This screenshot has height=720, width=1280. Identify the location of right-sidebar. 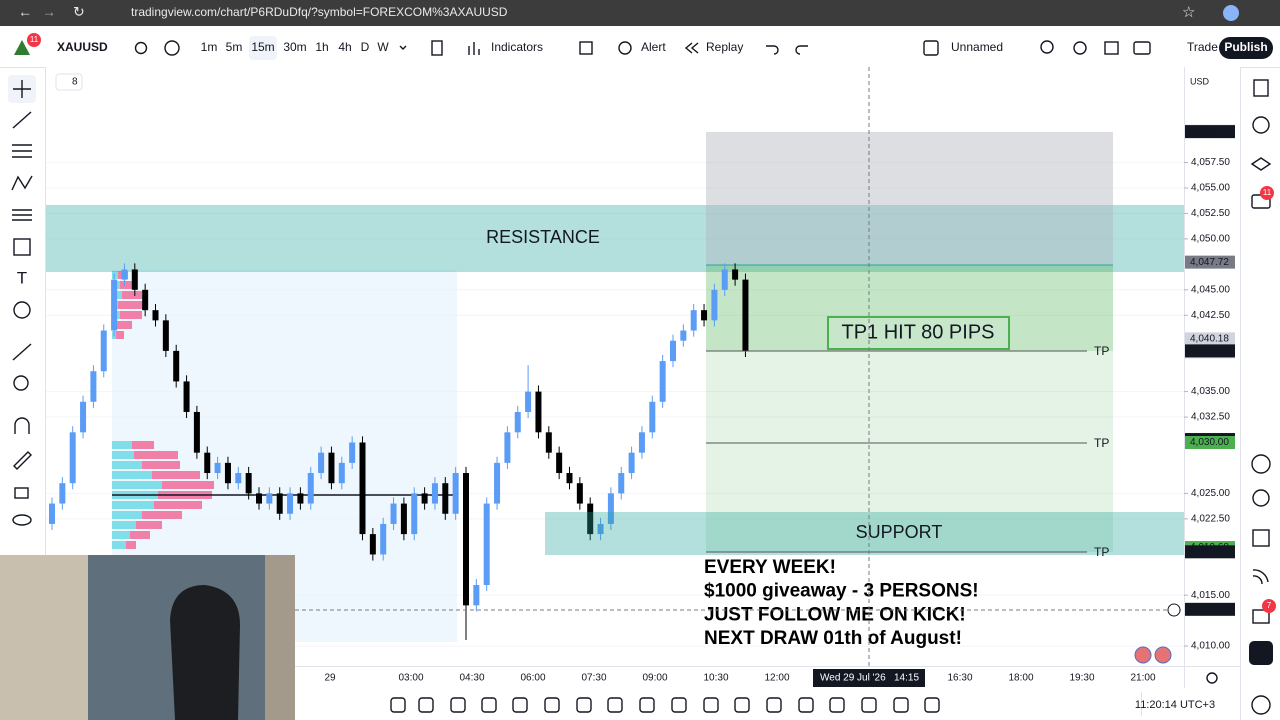
(1260, 378).